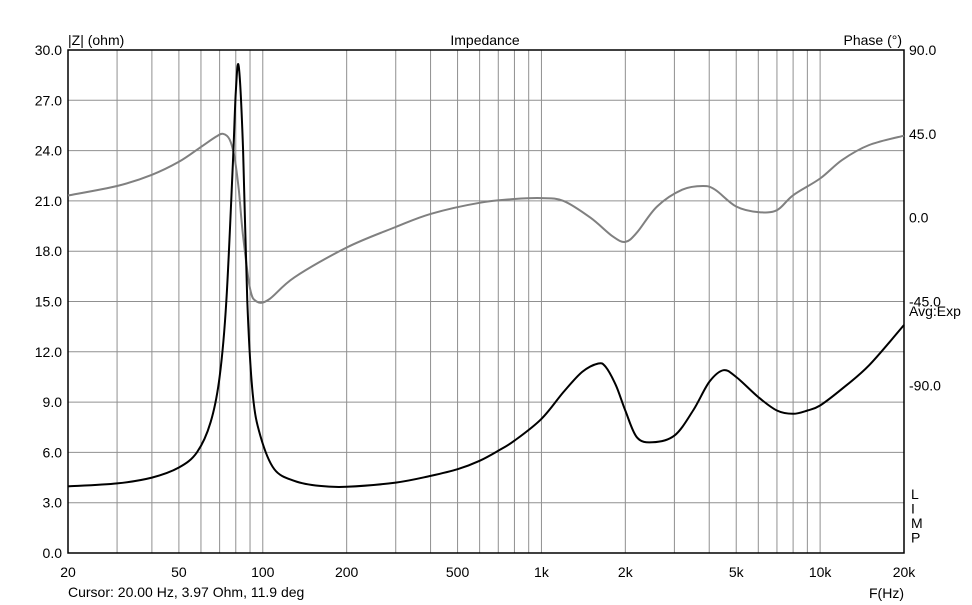 The image size is (972, 605). What do you see at coordinates (905, 572) in the screenshot?
I see `x-tick-label: 20k` at bounding box center [905, 572].